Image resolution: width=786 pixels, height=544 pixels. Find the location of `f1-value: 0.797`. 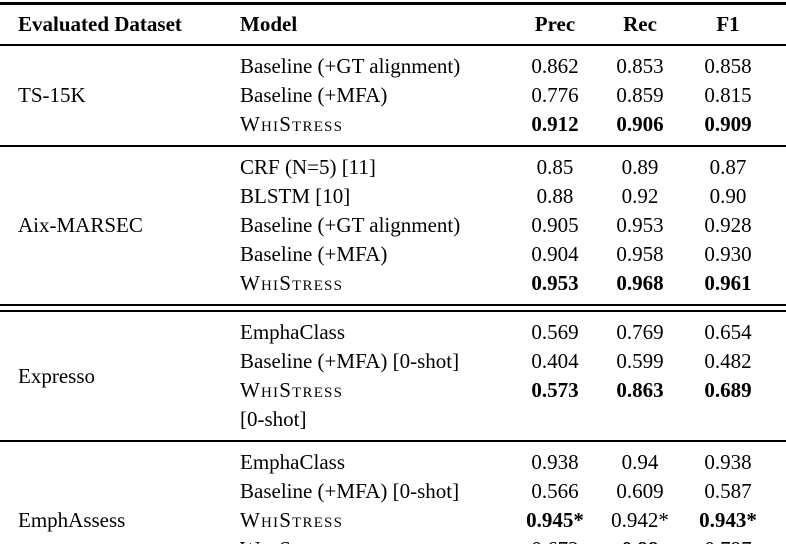

f1-value: 0.797 is located at coordinates (728, 539).